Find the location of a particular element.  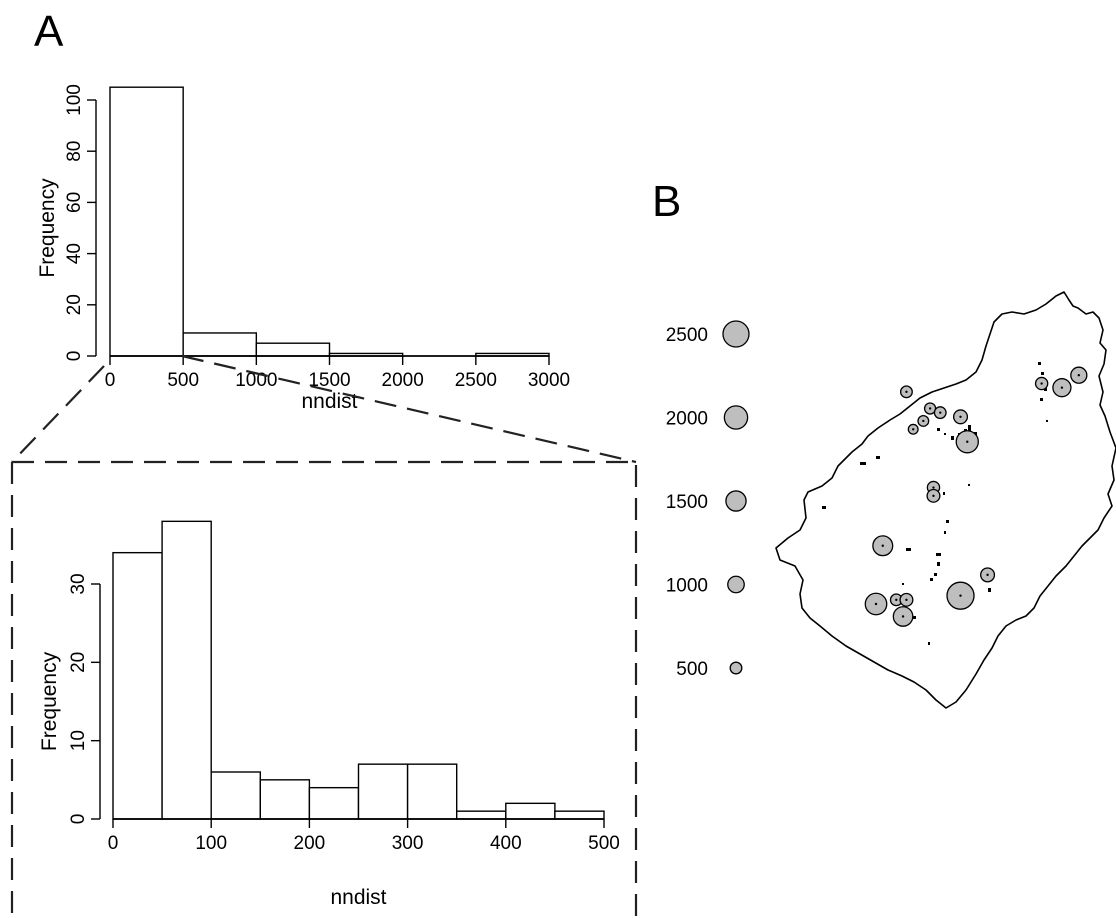

hist-a-x-tick-label-1: 500 is located at coordinates (183, 380).